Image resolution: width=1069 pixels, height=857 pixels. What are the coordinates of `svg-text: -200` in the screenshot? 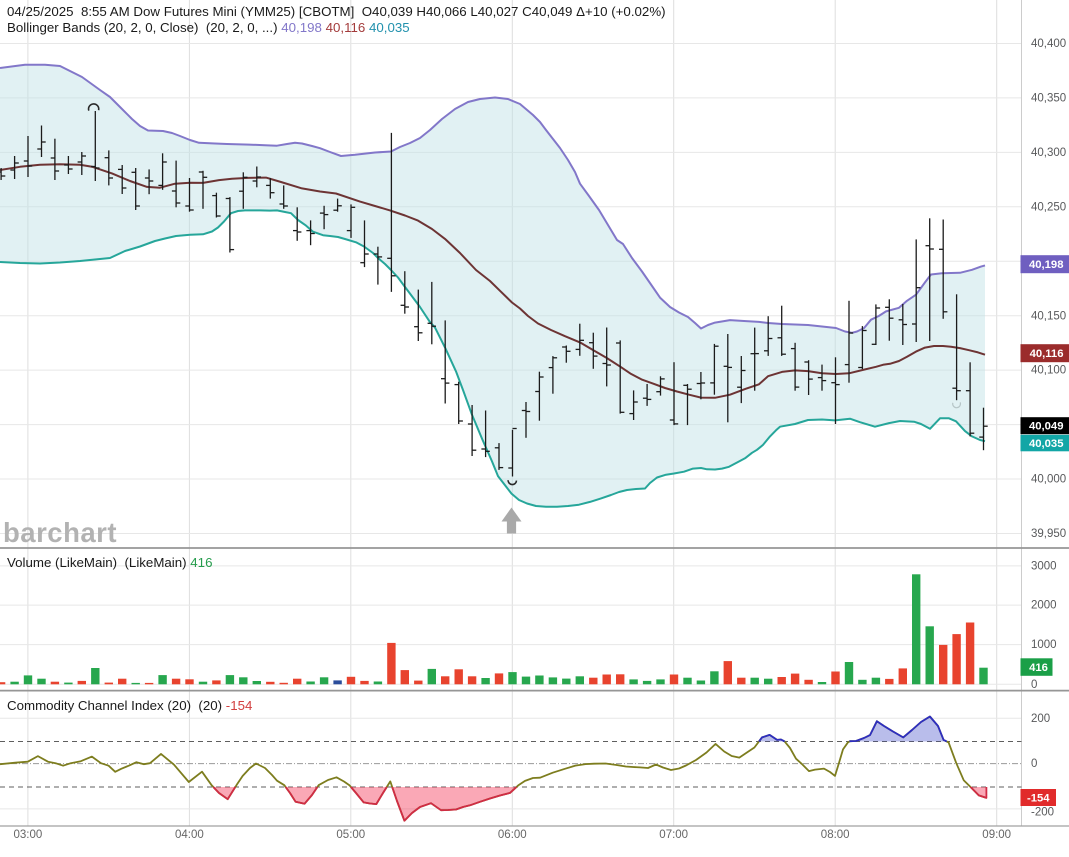 It's located at (1042, 813).